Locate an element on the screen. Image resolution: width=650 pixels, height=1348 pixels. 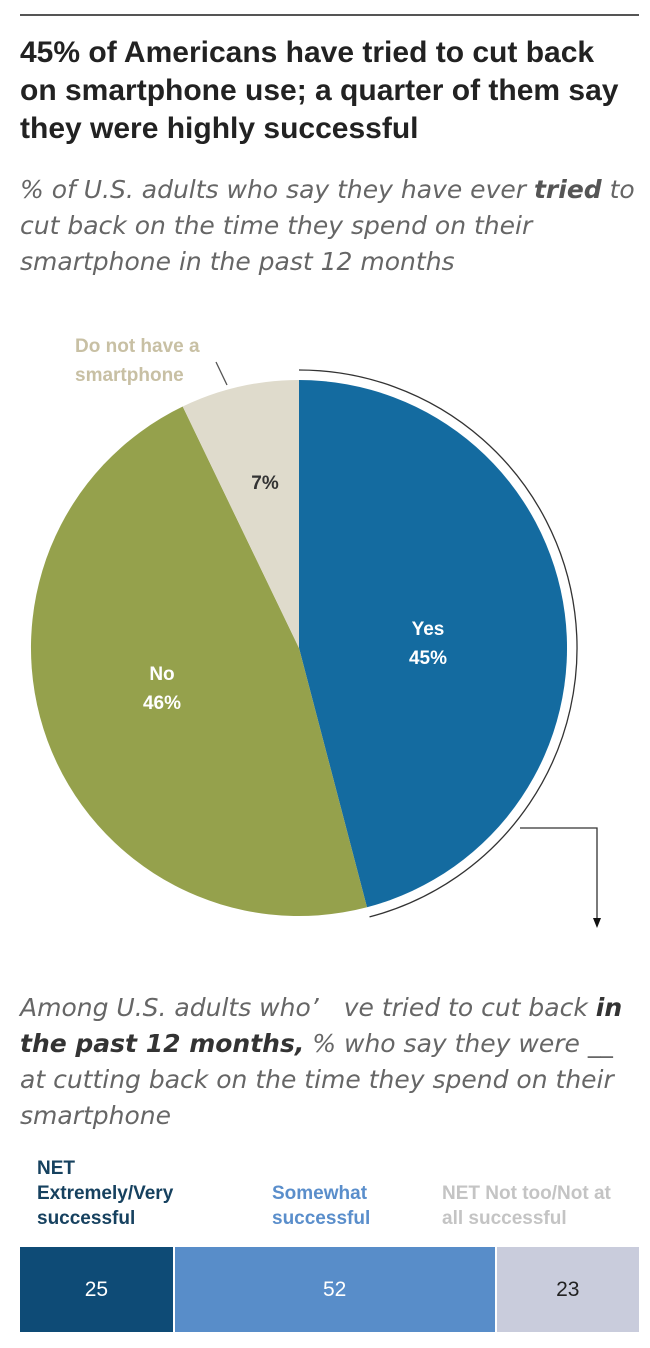
stacked-bar: 25 52 23 is located at coordinates (329, 1289).